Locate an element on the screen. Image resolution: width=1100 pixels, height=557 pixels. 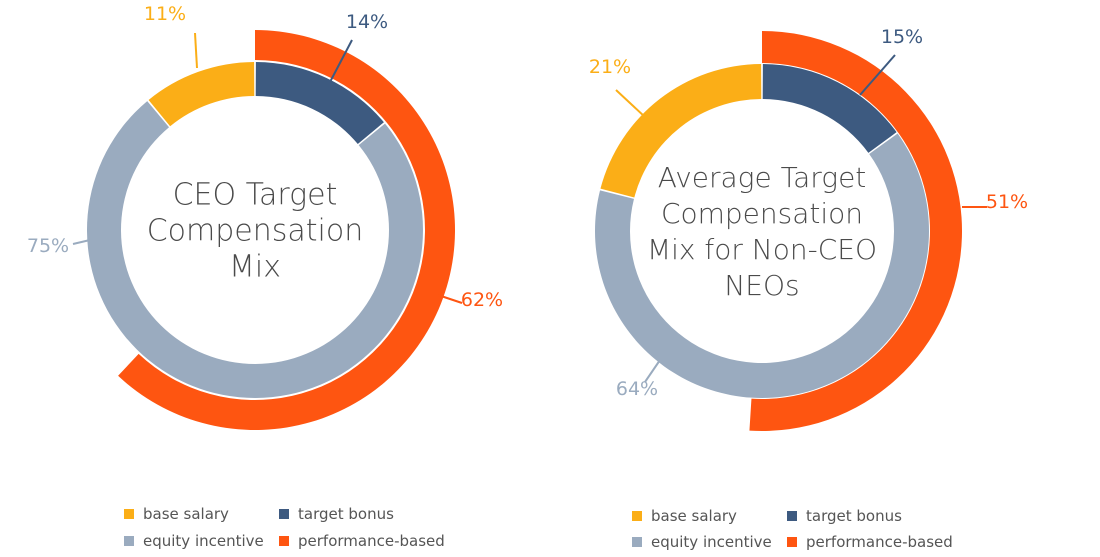
data-label-target-bonus: 15% is located at coordinates (902, 37).